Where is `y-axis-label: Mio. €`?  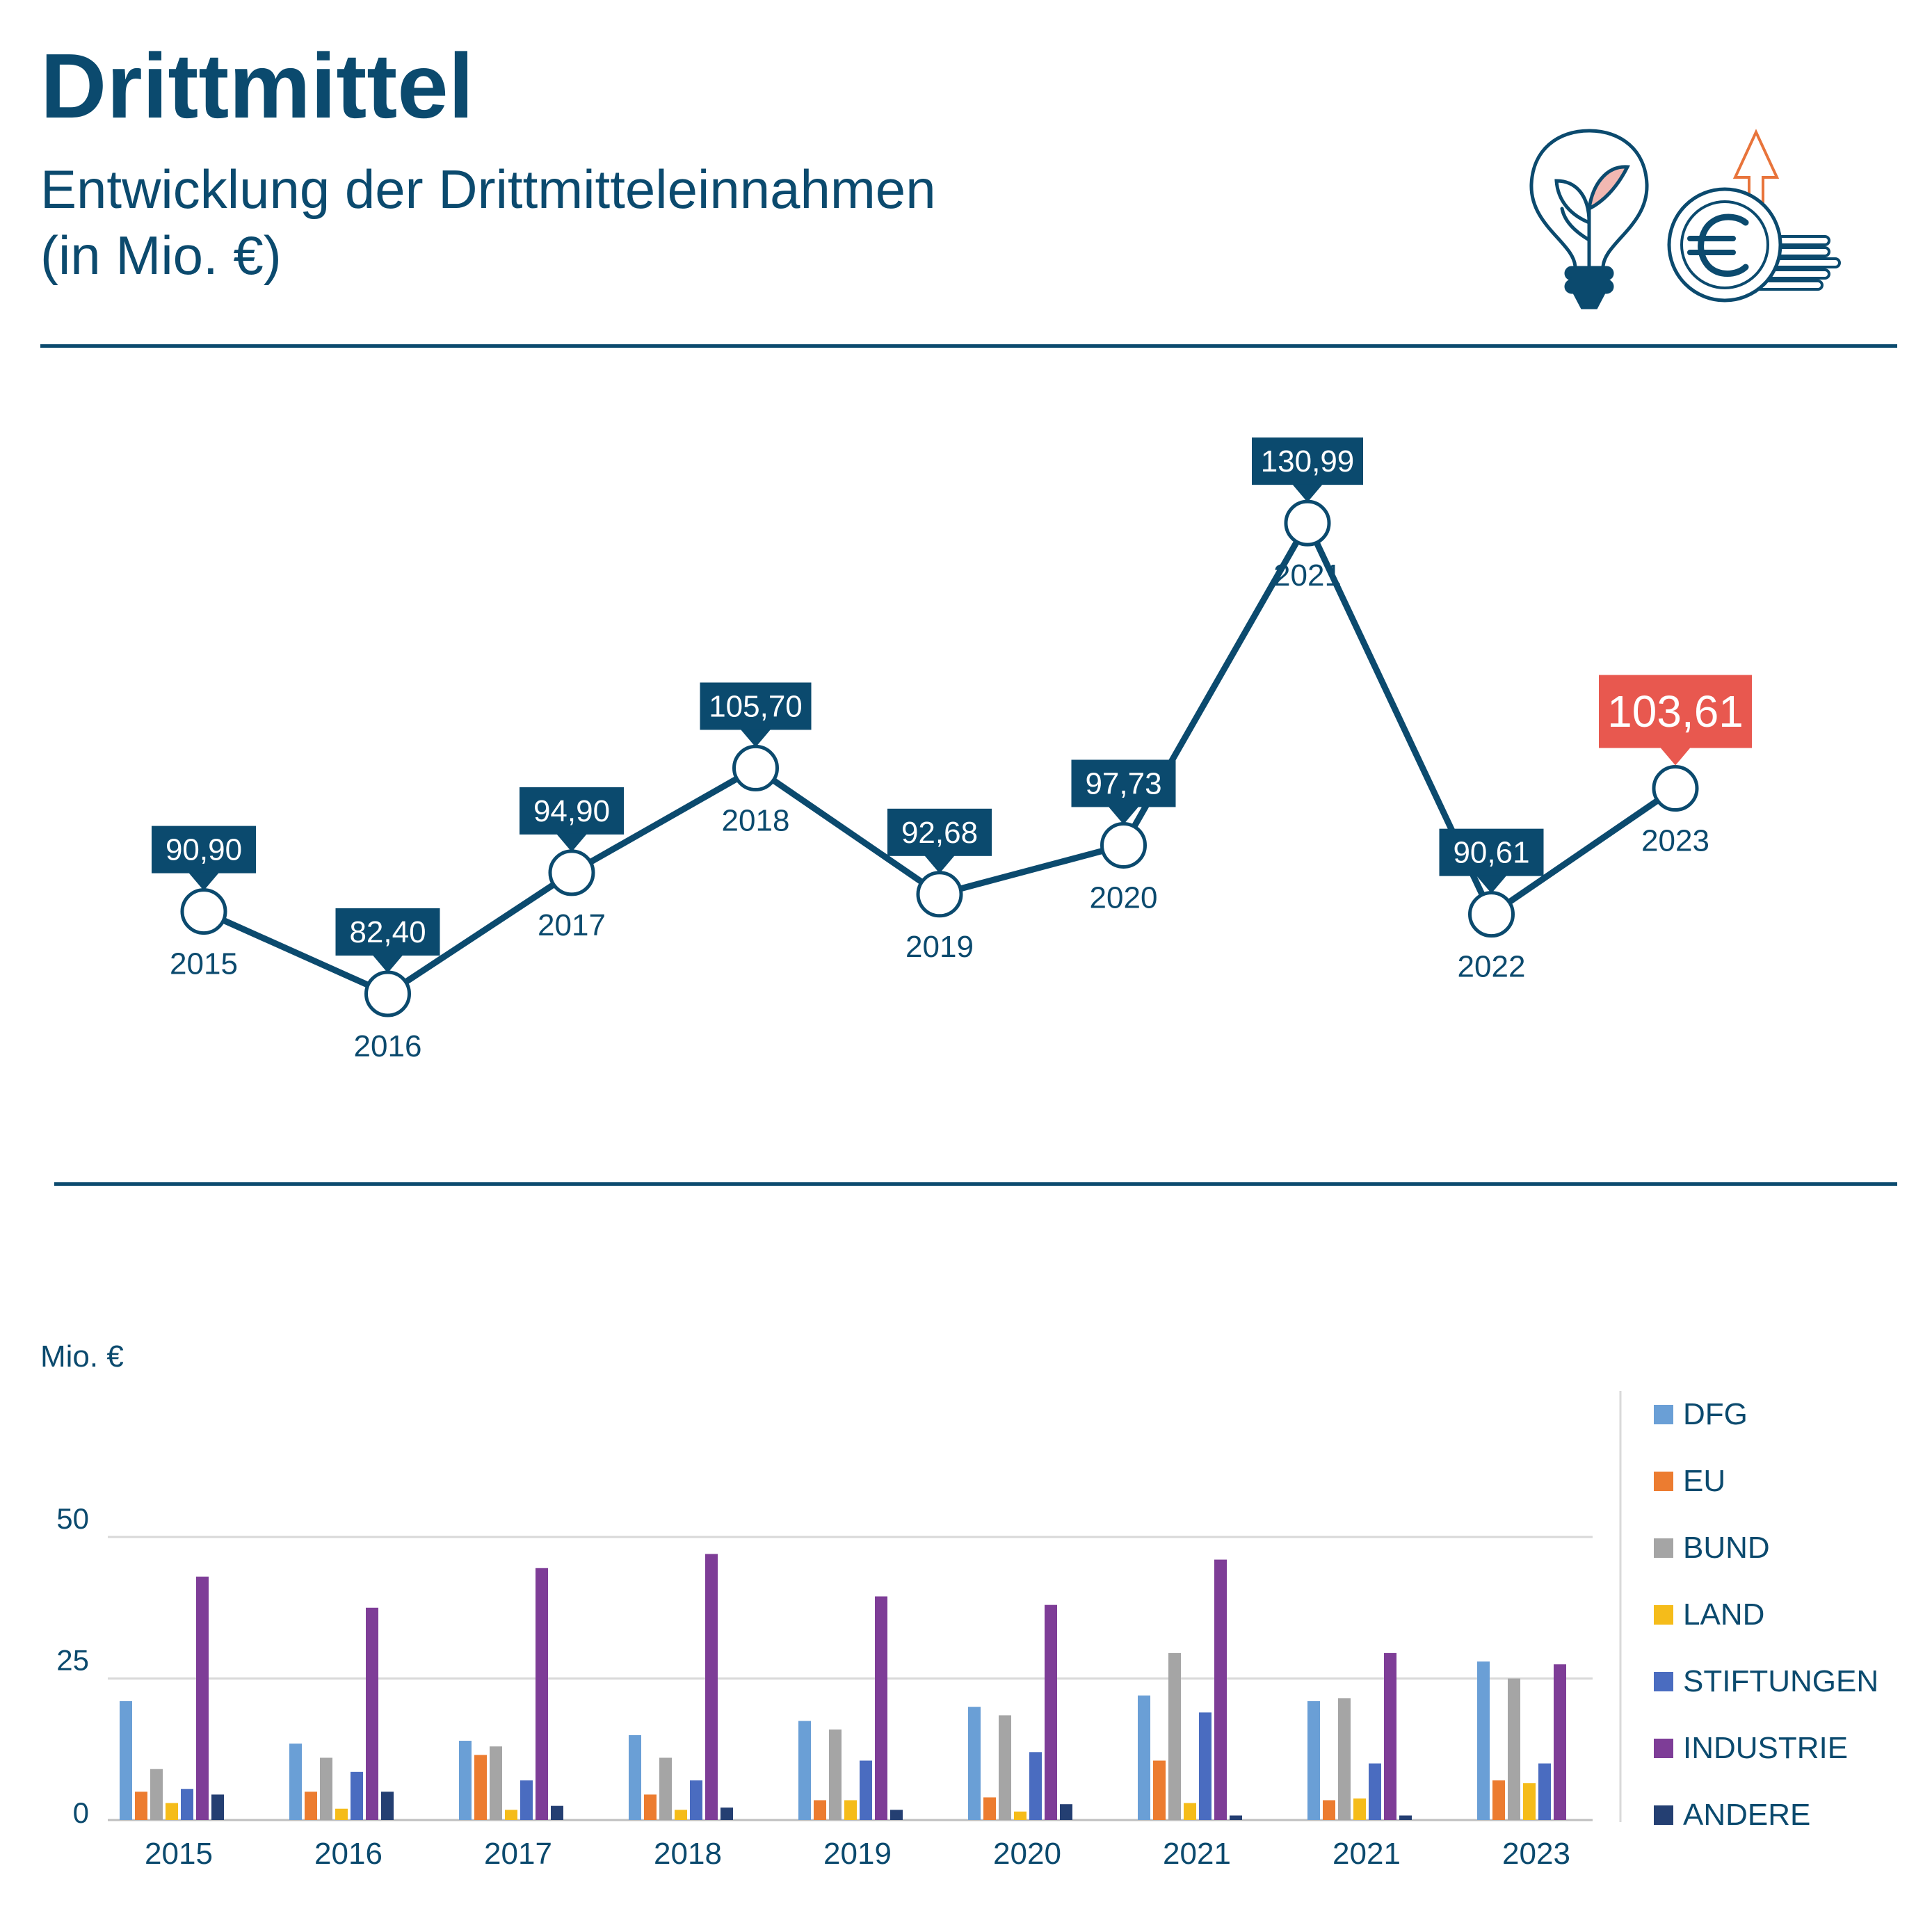 y-axis-label: Mio. € is located at coordinates (82, 1356).